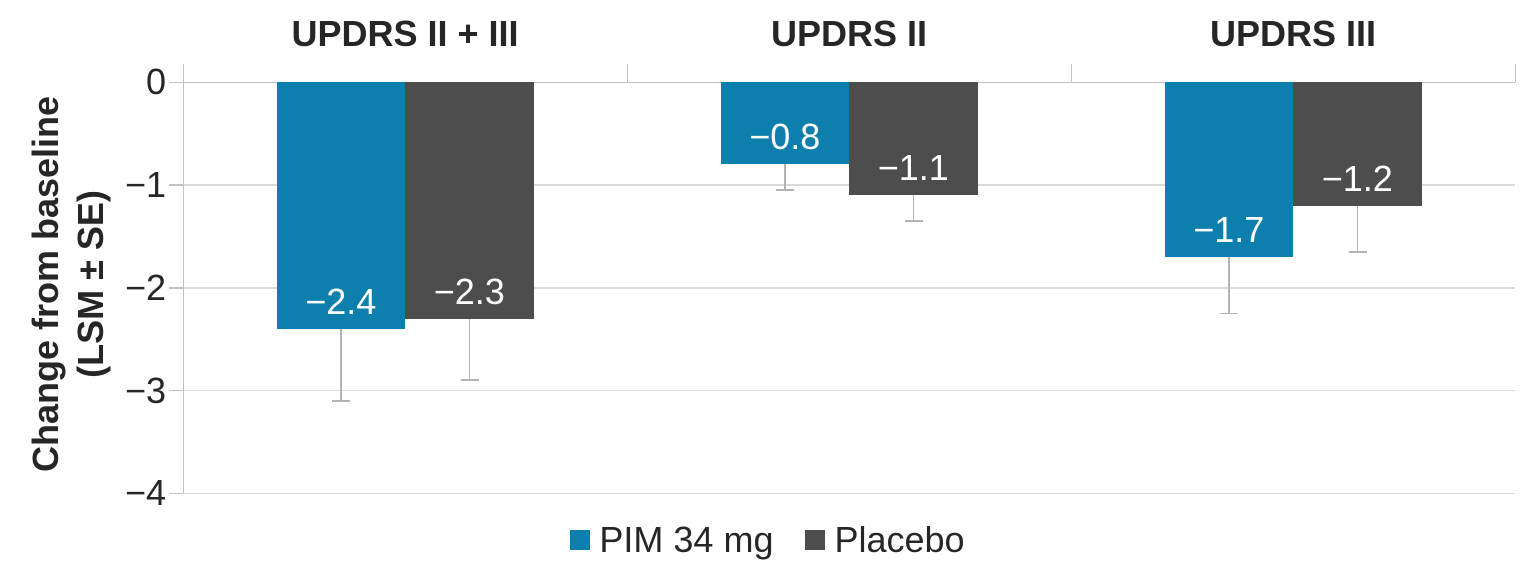  I want to click on y-axis-line, so click(183, 278).